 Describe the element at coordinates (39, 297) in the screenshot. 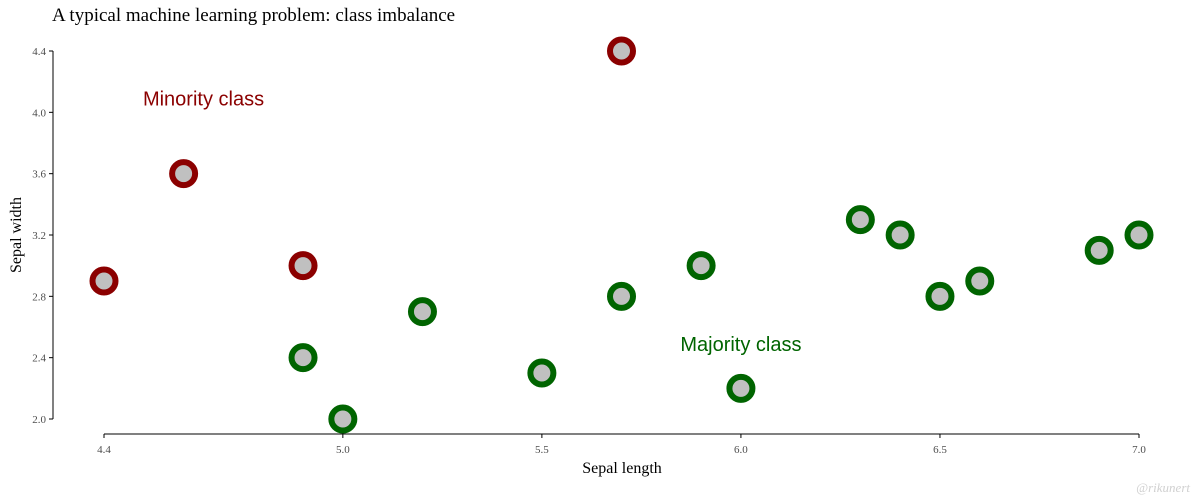

I see `y-tick-label: 2.8` at that location.